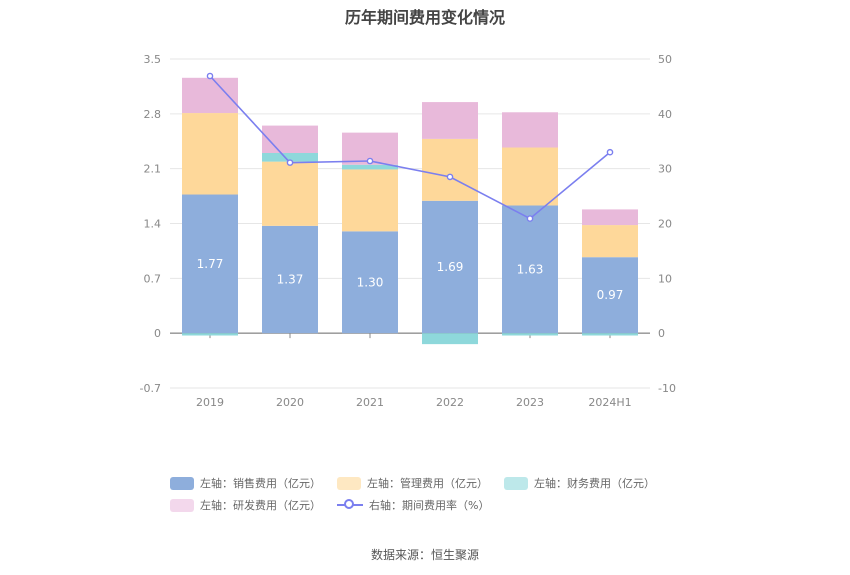 The image size is (850, 575). What do you see at coordinates (182, 505) in the screenshot?
I see `legend-swatch-rnd` at bounding box center [182, 505].